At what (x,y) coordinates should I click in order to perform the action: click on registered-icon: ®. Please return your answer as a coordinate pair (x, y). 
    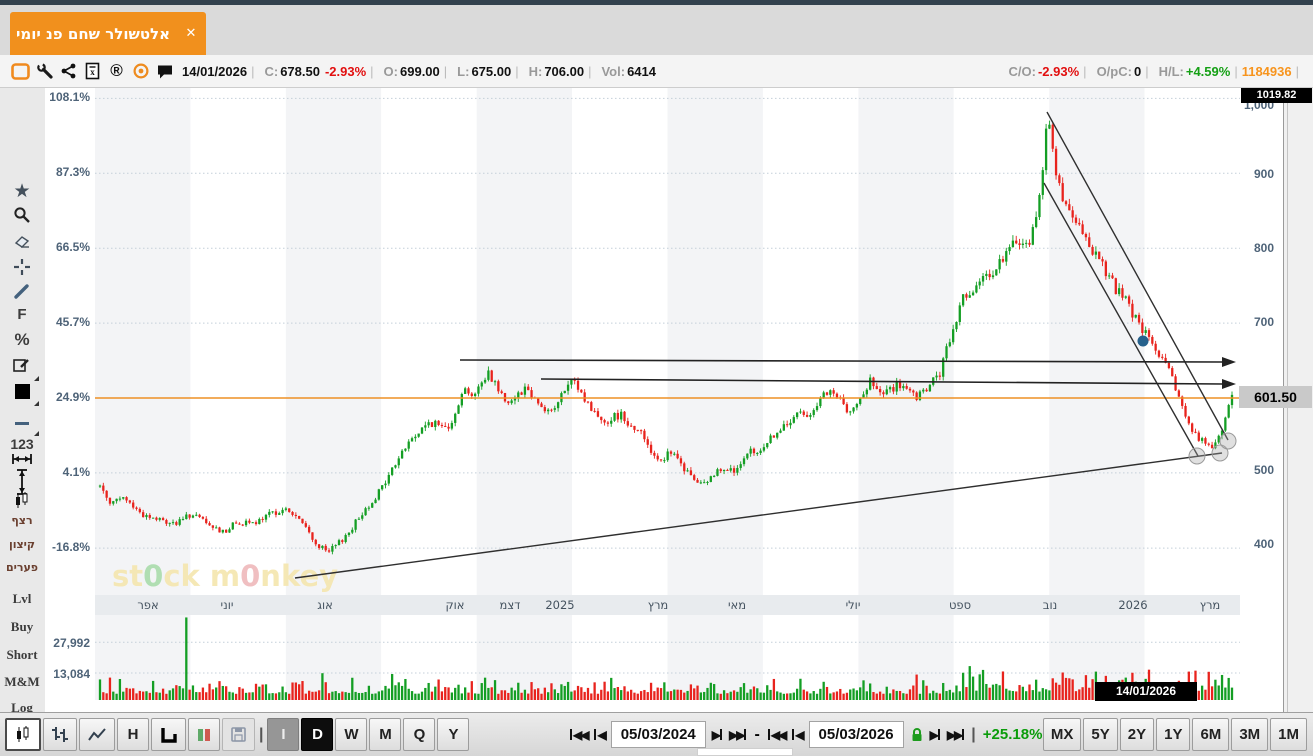
    Looking at the image, I should click on (116, 70).